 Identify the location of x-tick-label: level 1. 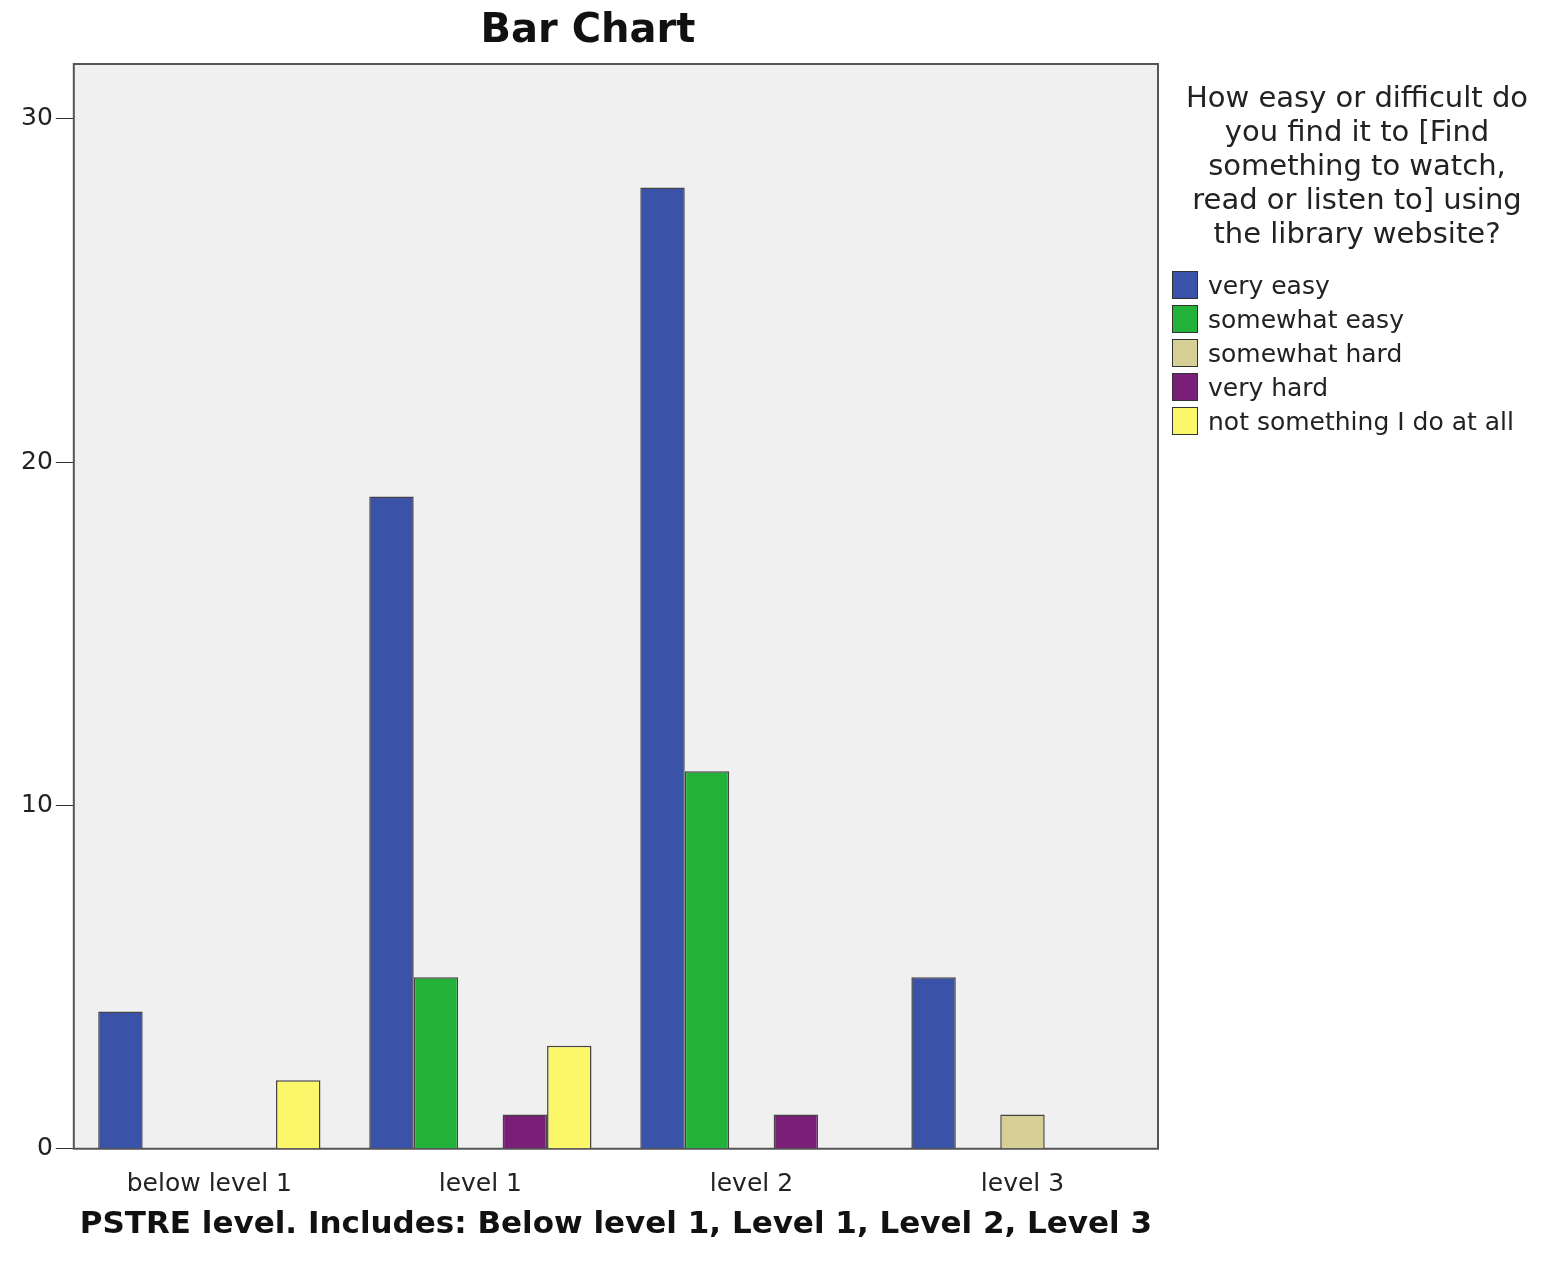
(480, 1183).